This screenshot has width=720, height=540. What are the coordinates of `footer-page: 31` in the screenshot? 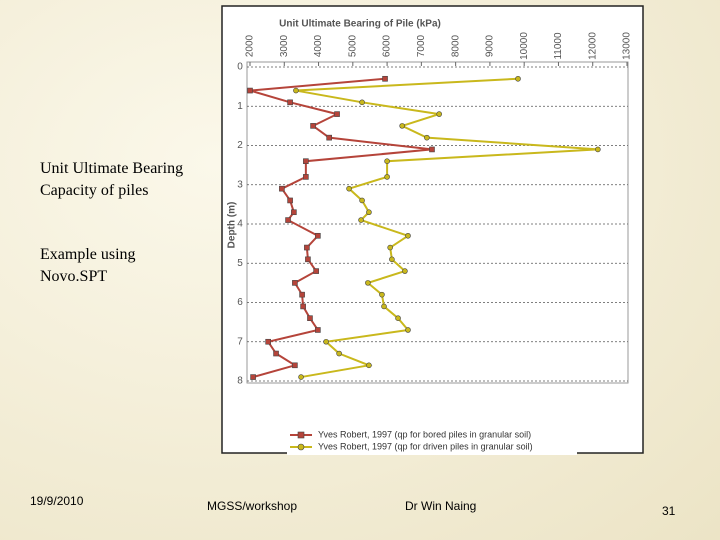 It's located at (669, 511).